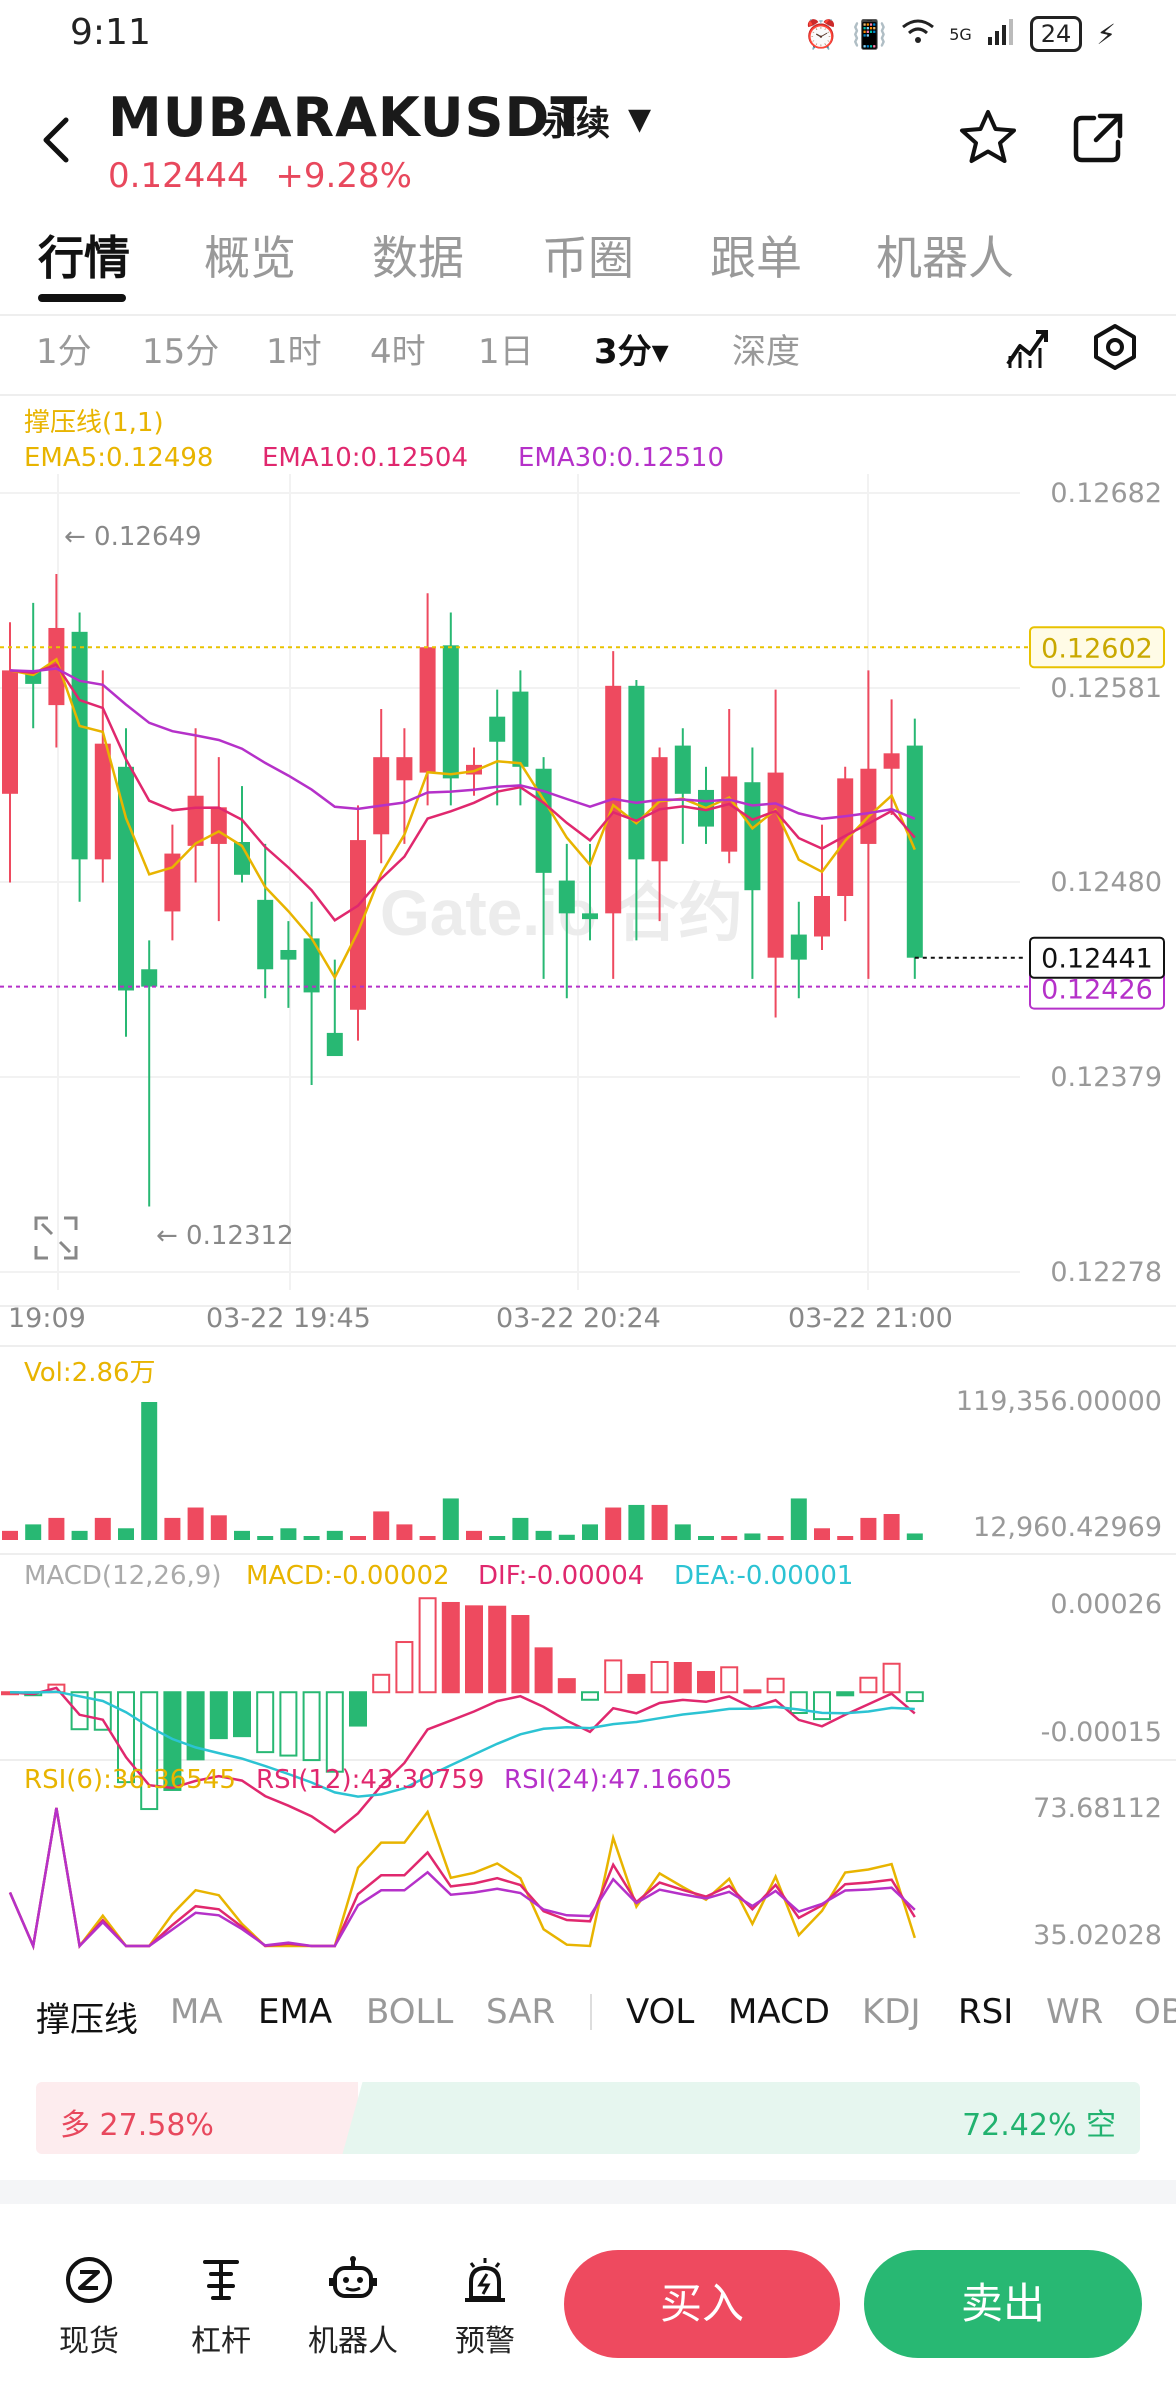 The image size is (1176, 2400). Describe the element at coordinates (295, 2012) in the screenshot. I see `ind-ema: EMA` at that location.